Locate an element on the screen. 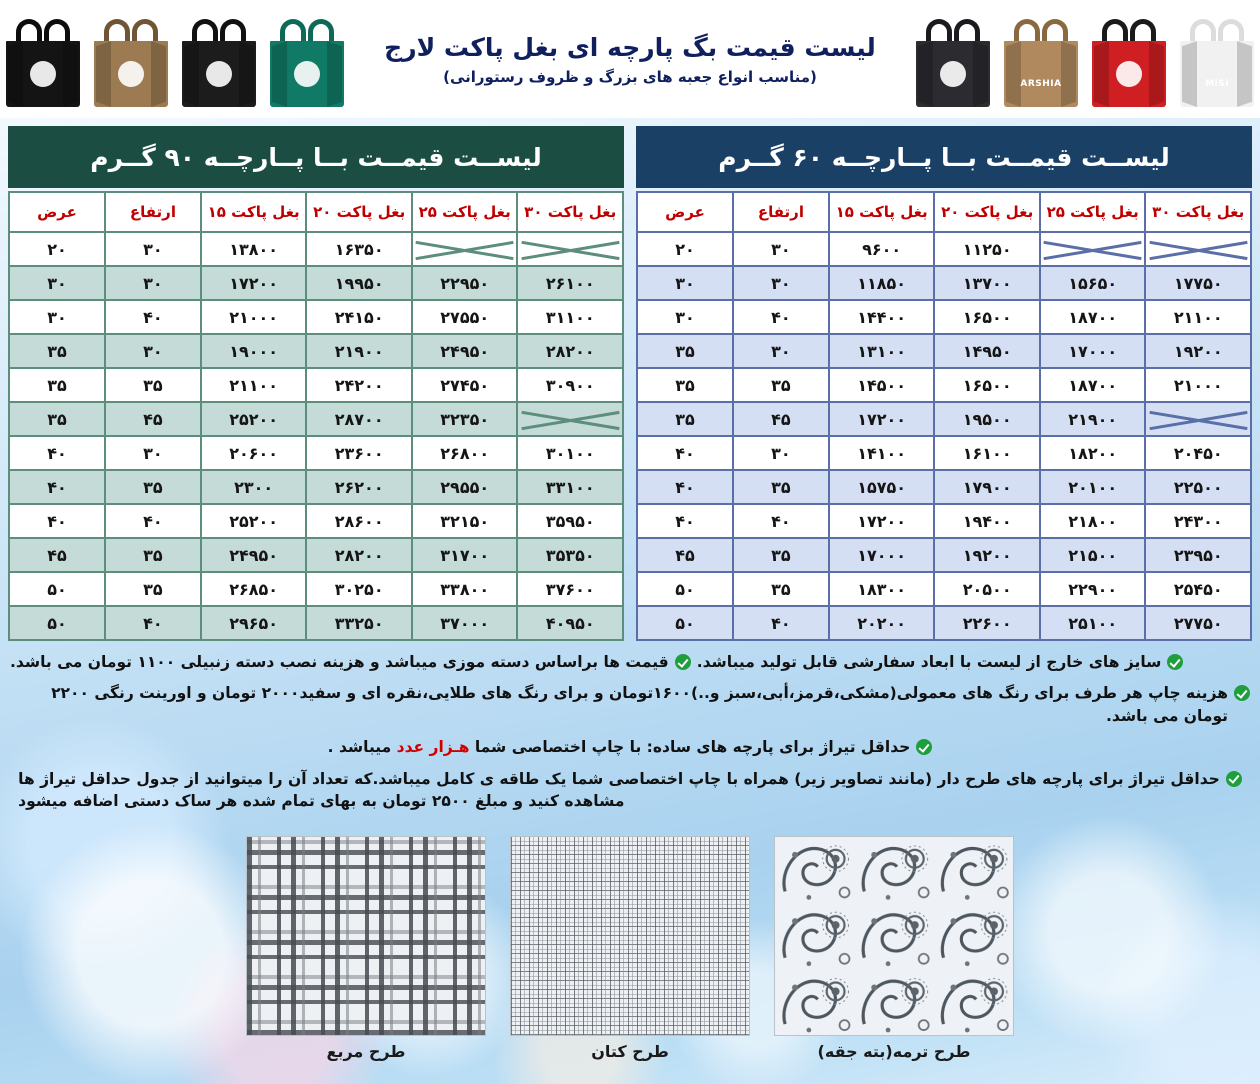 Image resolution: width=1260 pixels, height=1084 pixels. price-cell-p15: ۲۶۸۵۰ is located at coordinates (253, 589).